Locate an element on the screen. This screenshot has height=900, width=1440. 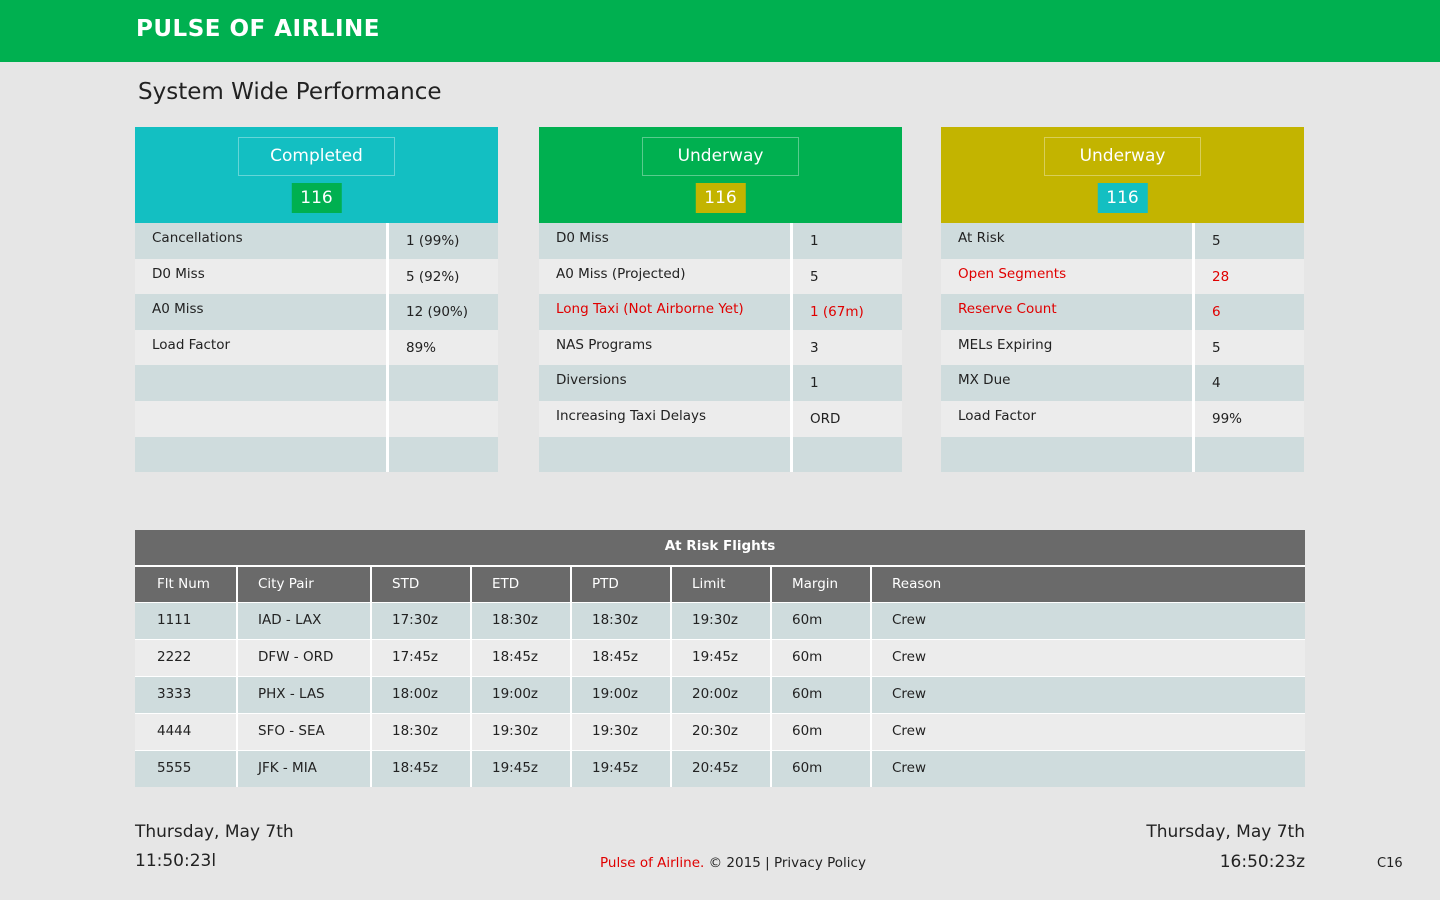
metric-row: MX Due 4 is located at coordinates (1122, 383).